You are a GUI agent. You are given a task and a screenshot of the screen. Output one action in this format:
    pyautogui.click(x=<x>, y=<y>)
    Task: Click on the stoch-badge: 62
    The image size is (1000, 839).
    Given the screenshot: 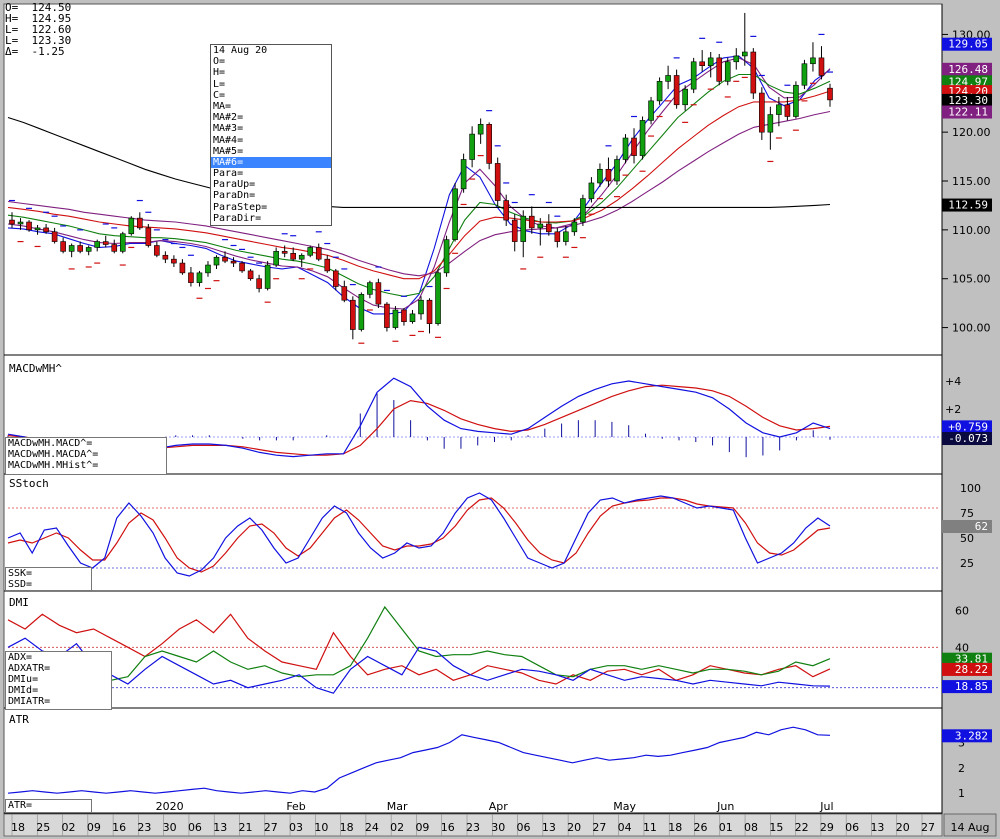 What is the action you would take?
    pyautogui.click(x=981, y=526)
    